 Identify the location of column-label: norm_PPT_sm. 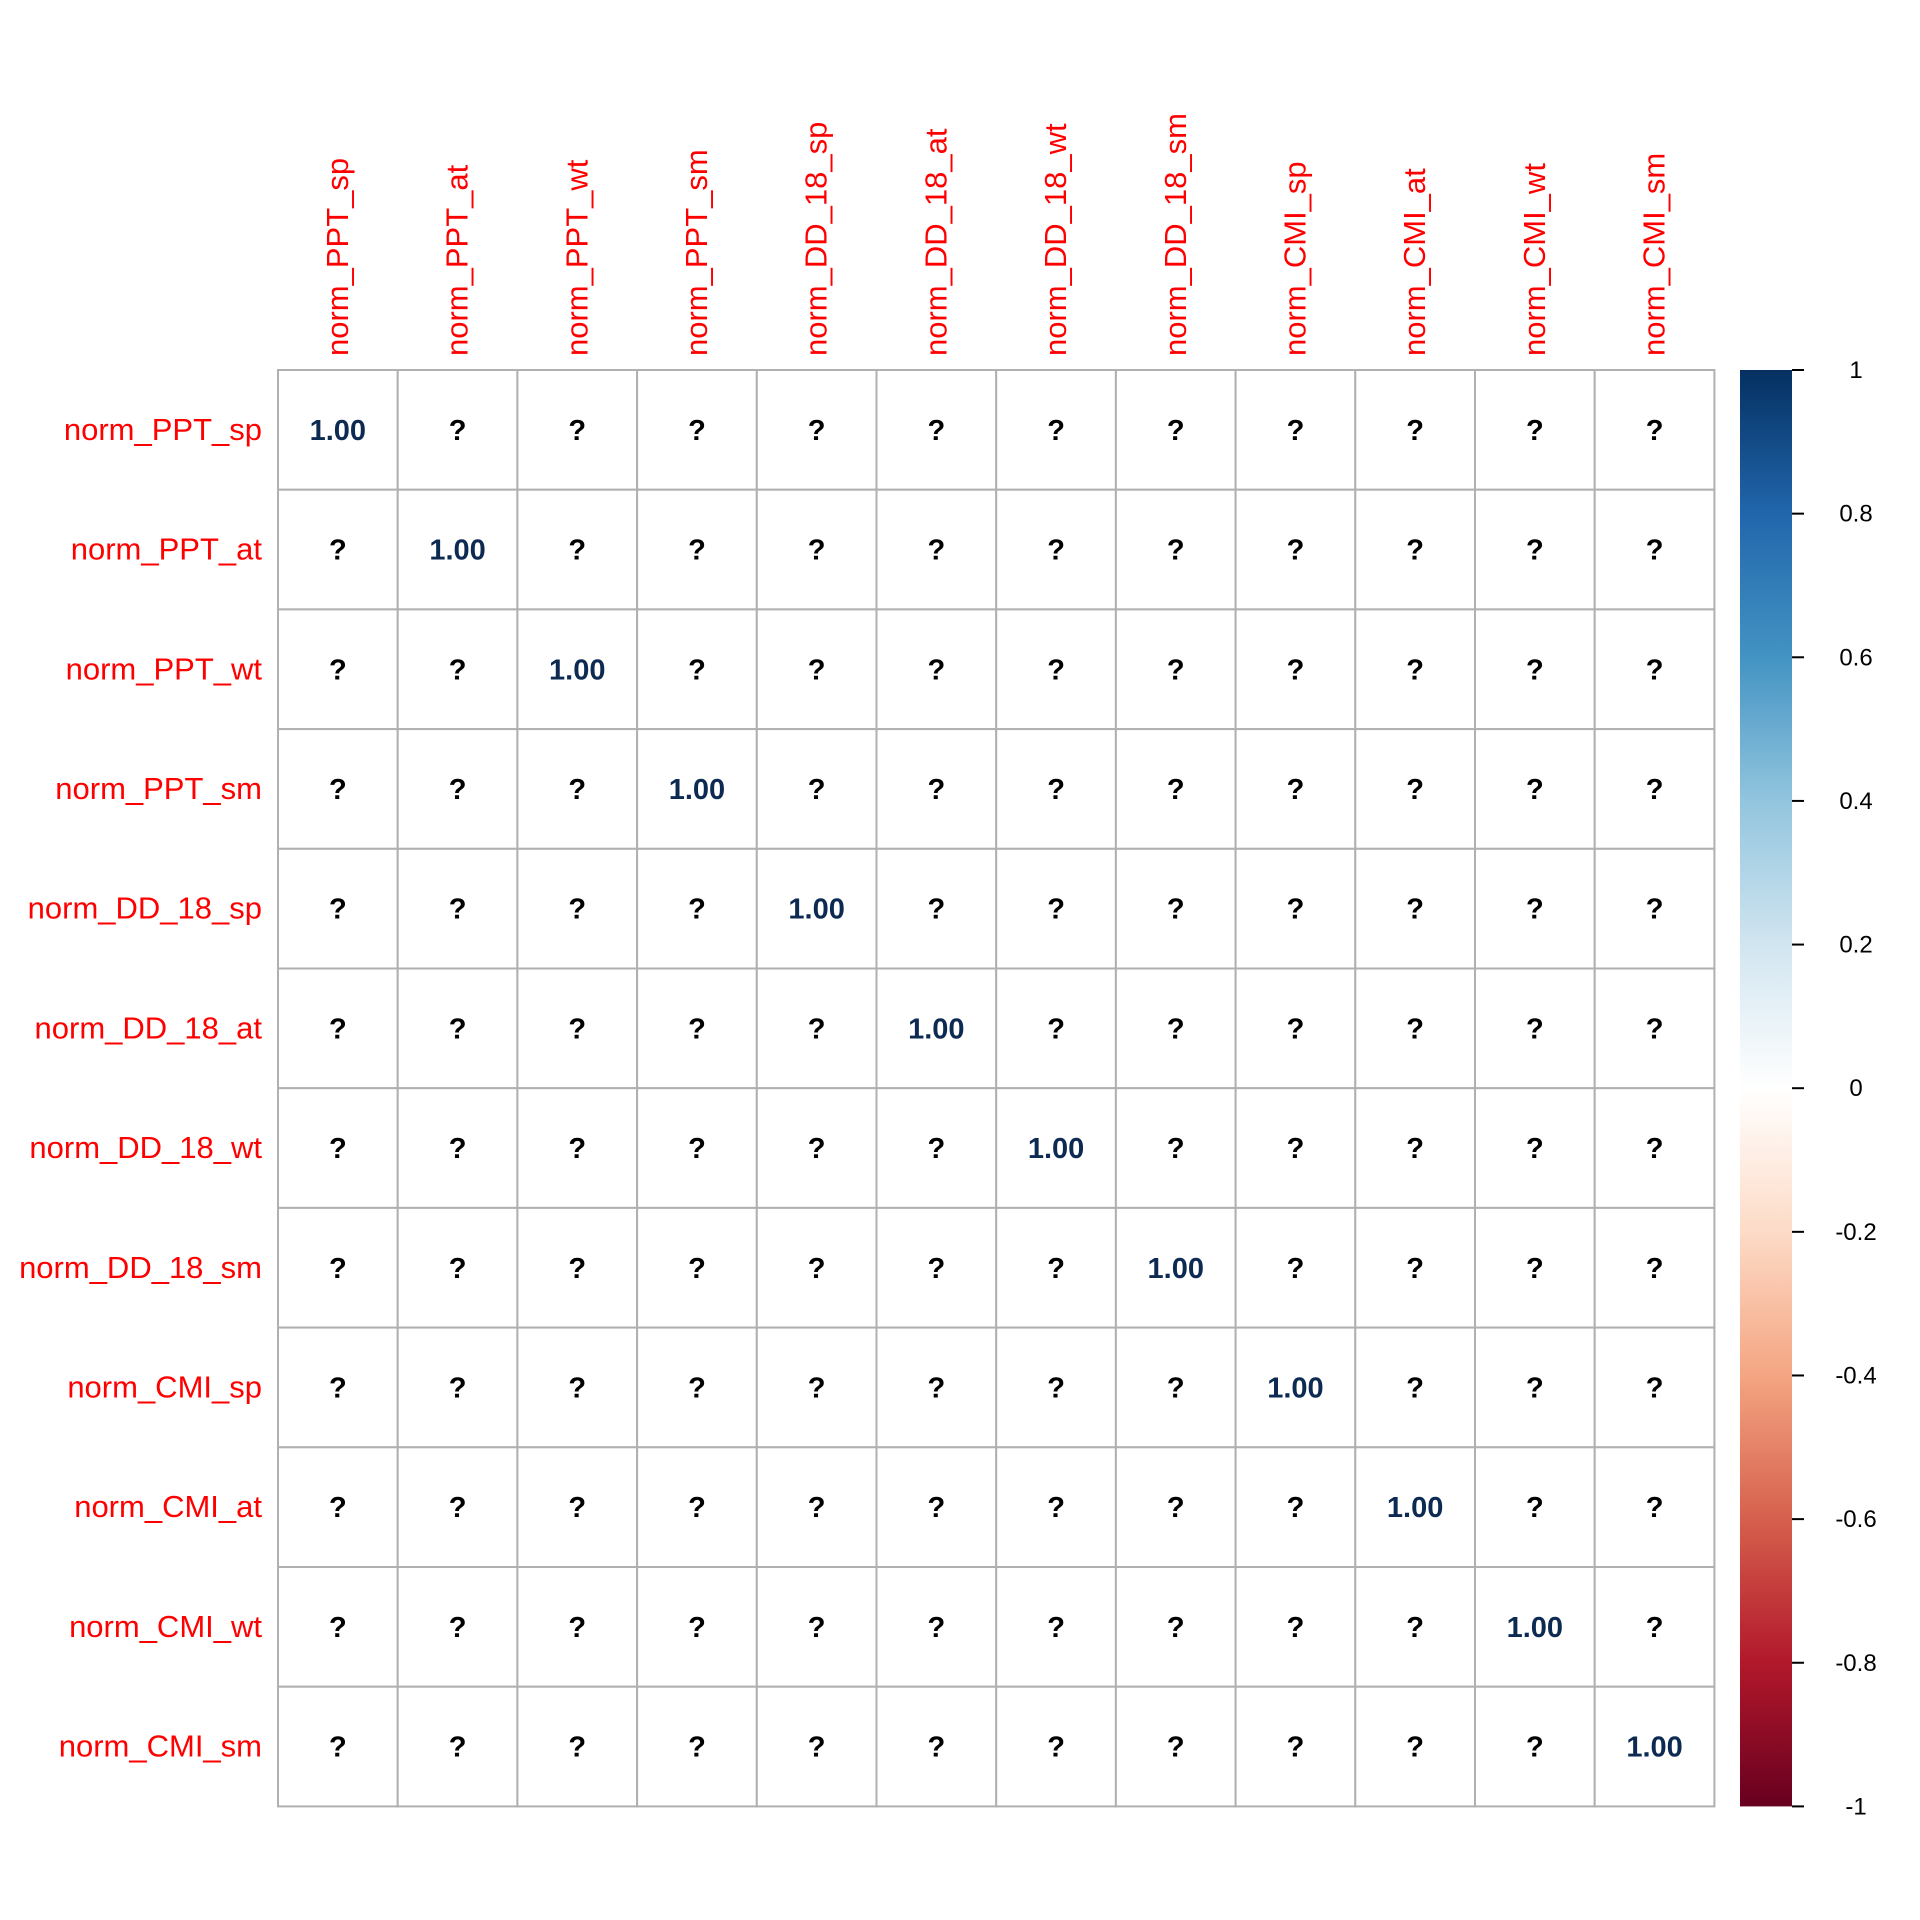
(696, 252).